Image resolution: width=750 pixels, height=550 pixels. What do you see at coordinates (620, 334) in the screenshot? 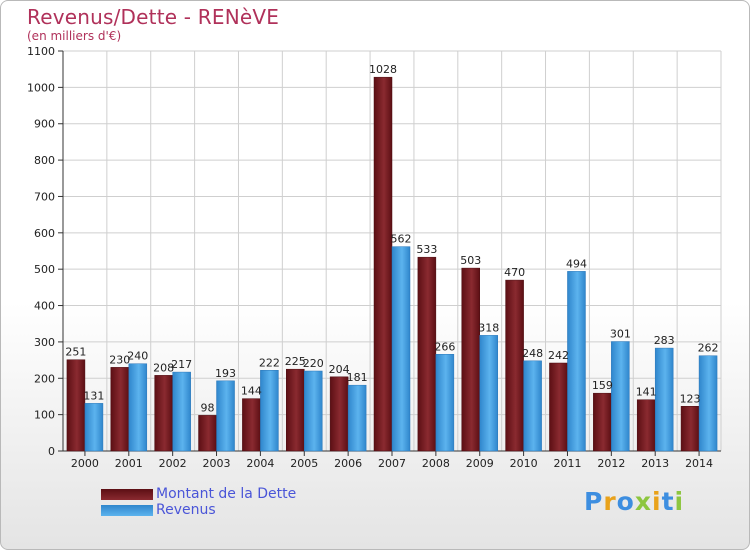
I see `data-label-revenus: 301` at bounding box center [620, 334].